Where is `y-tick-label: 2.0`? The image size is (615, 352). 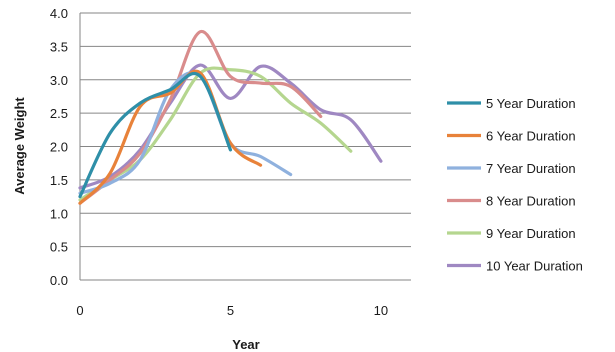 y-tick-label: 2.0 is located at coordinates (59, 147).